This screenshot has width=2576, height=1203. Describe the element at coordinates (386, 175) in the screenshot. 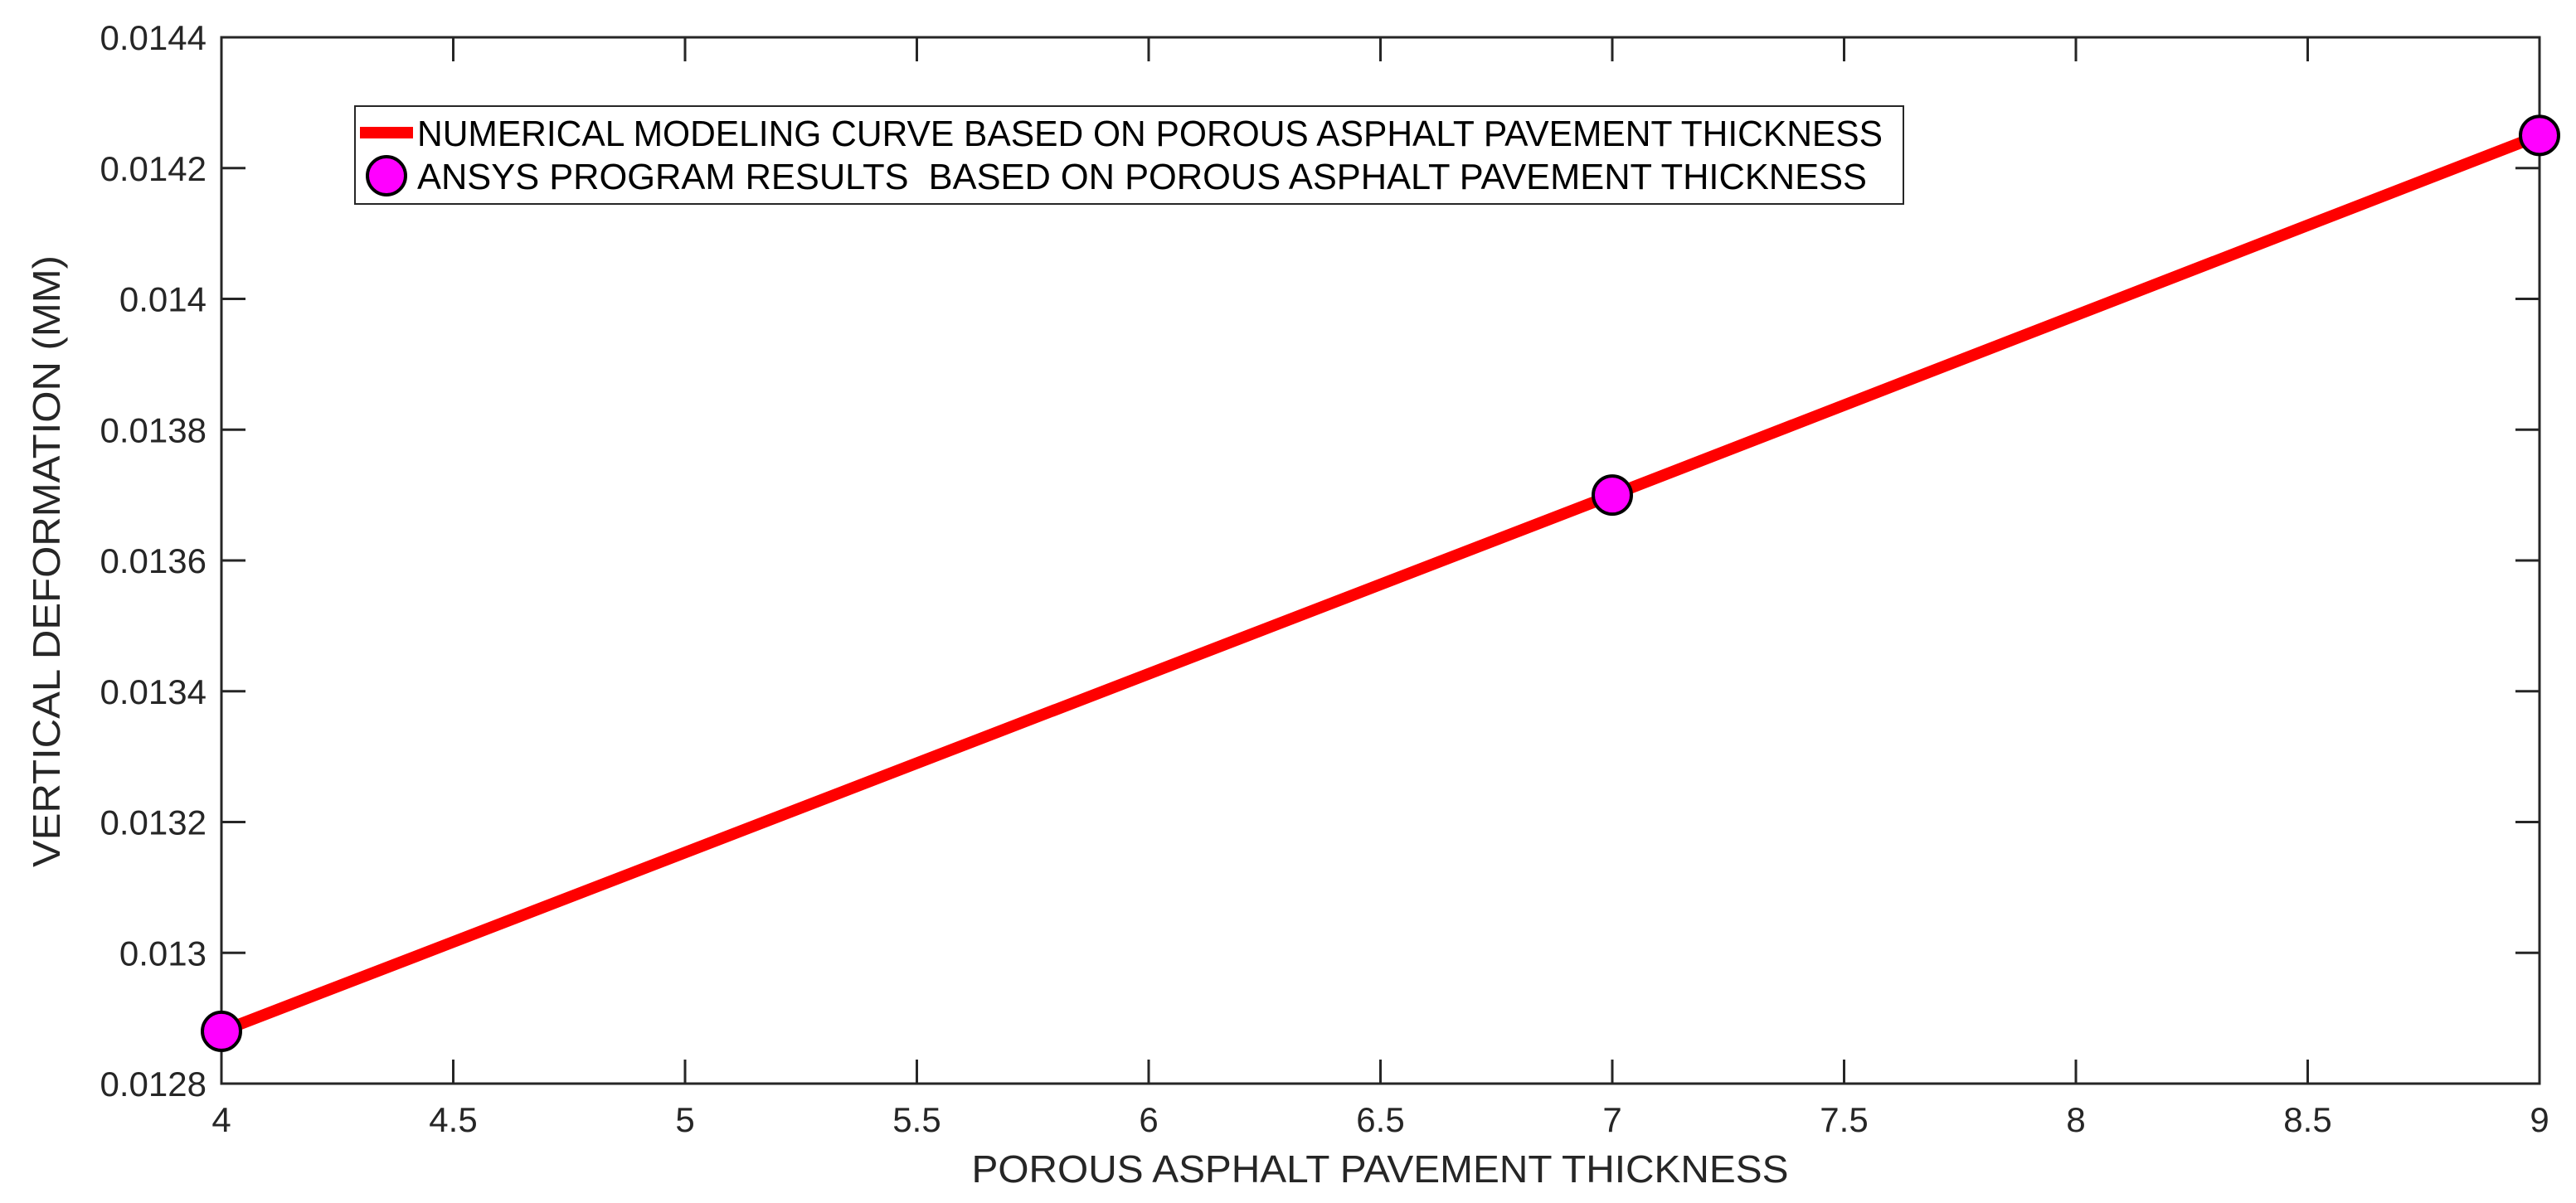

I see `legend-marker-icon` at that location.